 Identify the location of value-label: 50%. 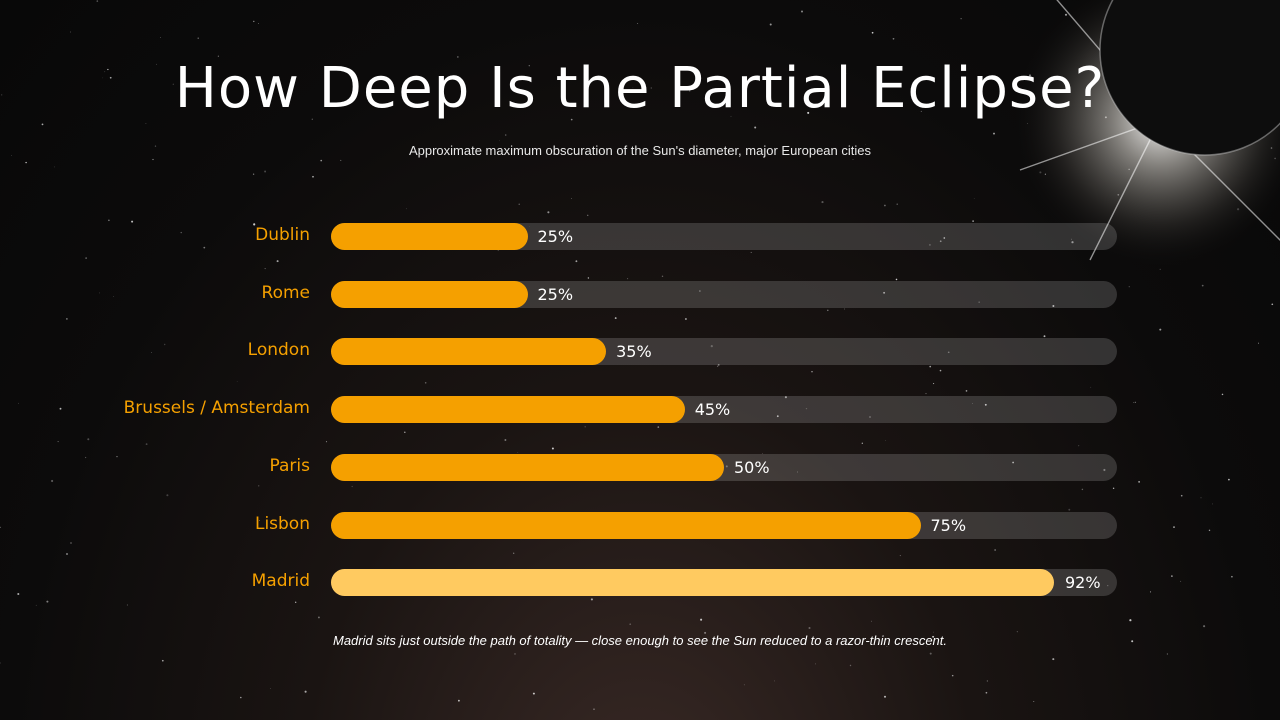
(752, 467).